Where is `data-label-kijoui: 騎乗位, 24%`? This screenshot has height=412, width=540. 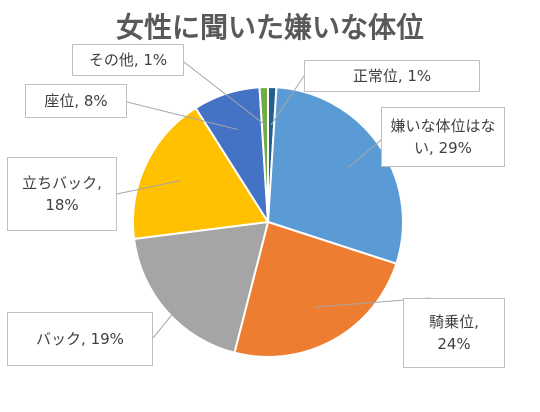
data-label-kijoui: 騎乗位, 24% is located at coordinates (454, 333).